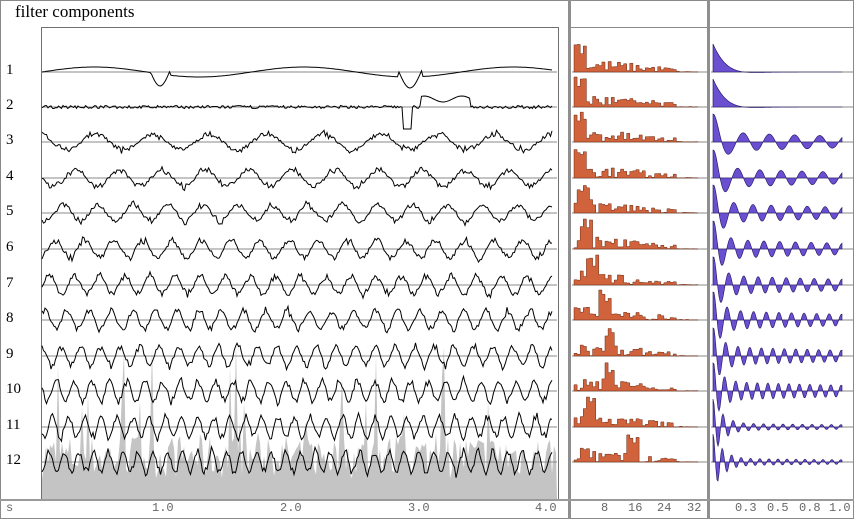  I want to click on row-label-8: 8, so click(10, 318).